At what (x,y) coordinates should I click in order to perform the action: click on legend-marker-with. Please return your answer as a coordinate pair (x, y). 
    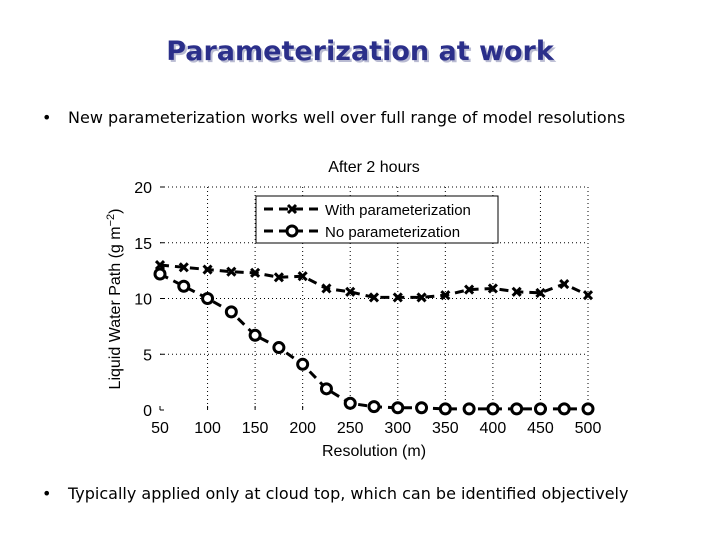
    Looking at the image, I should click on (292, 209).